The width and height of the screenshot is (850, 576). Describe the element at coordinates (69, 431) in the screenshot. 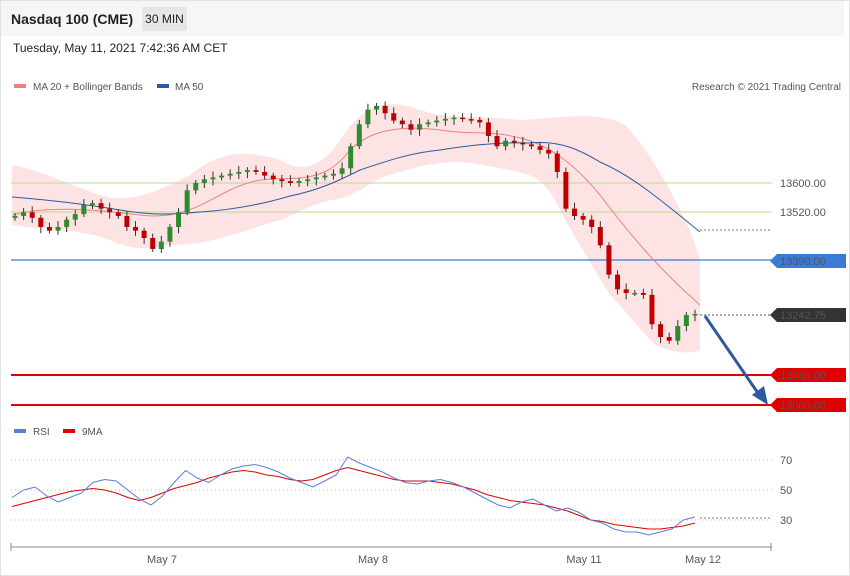

I see `legend-9ma-swatch` at that location.